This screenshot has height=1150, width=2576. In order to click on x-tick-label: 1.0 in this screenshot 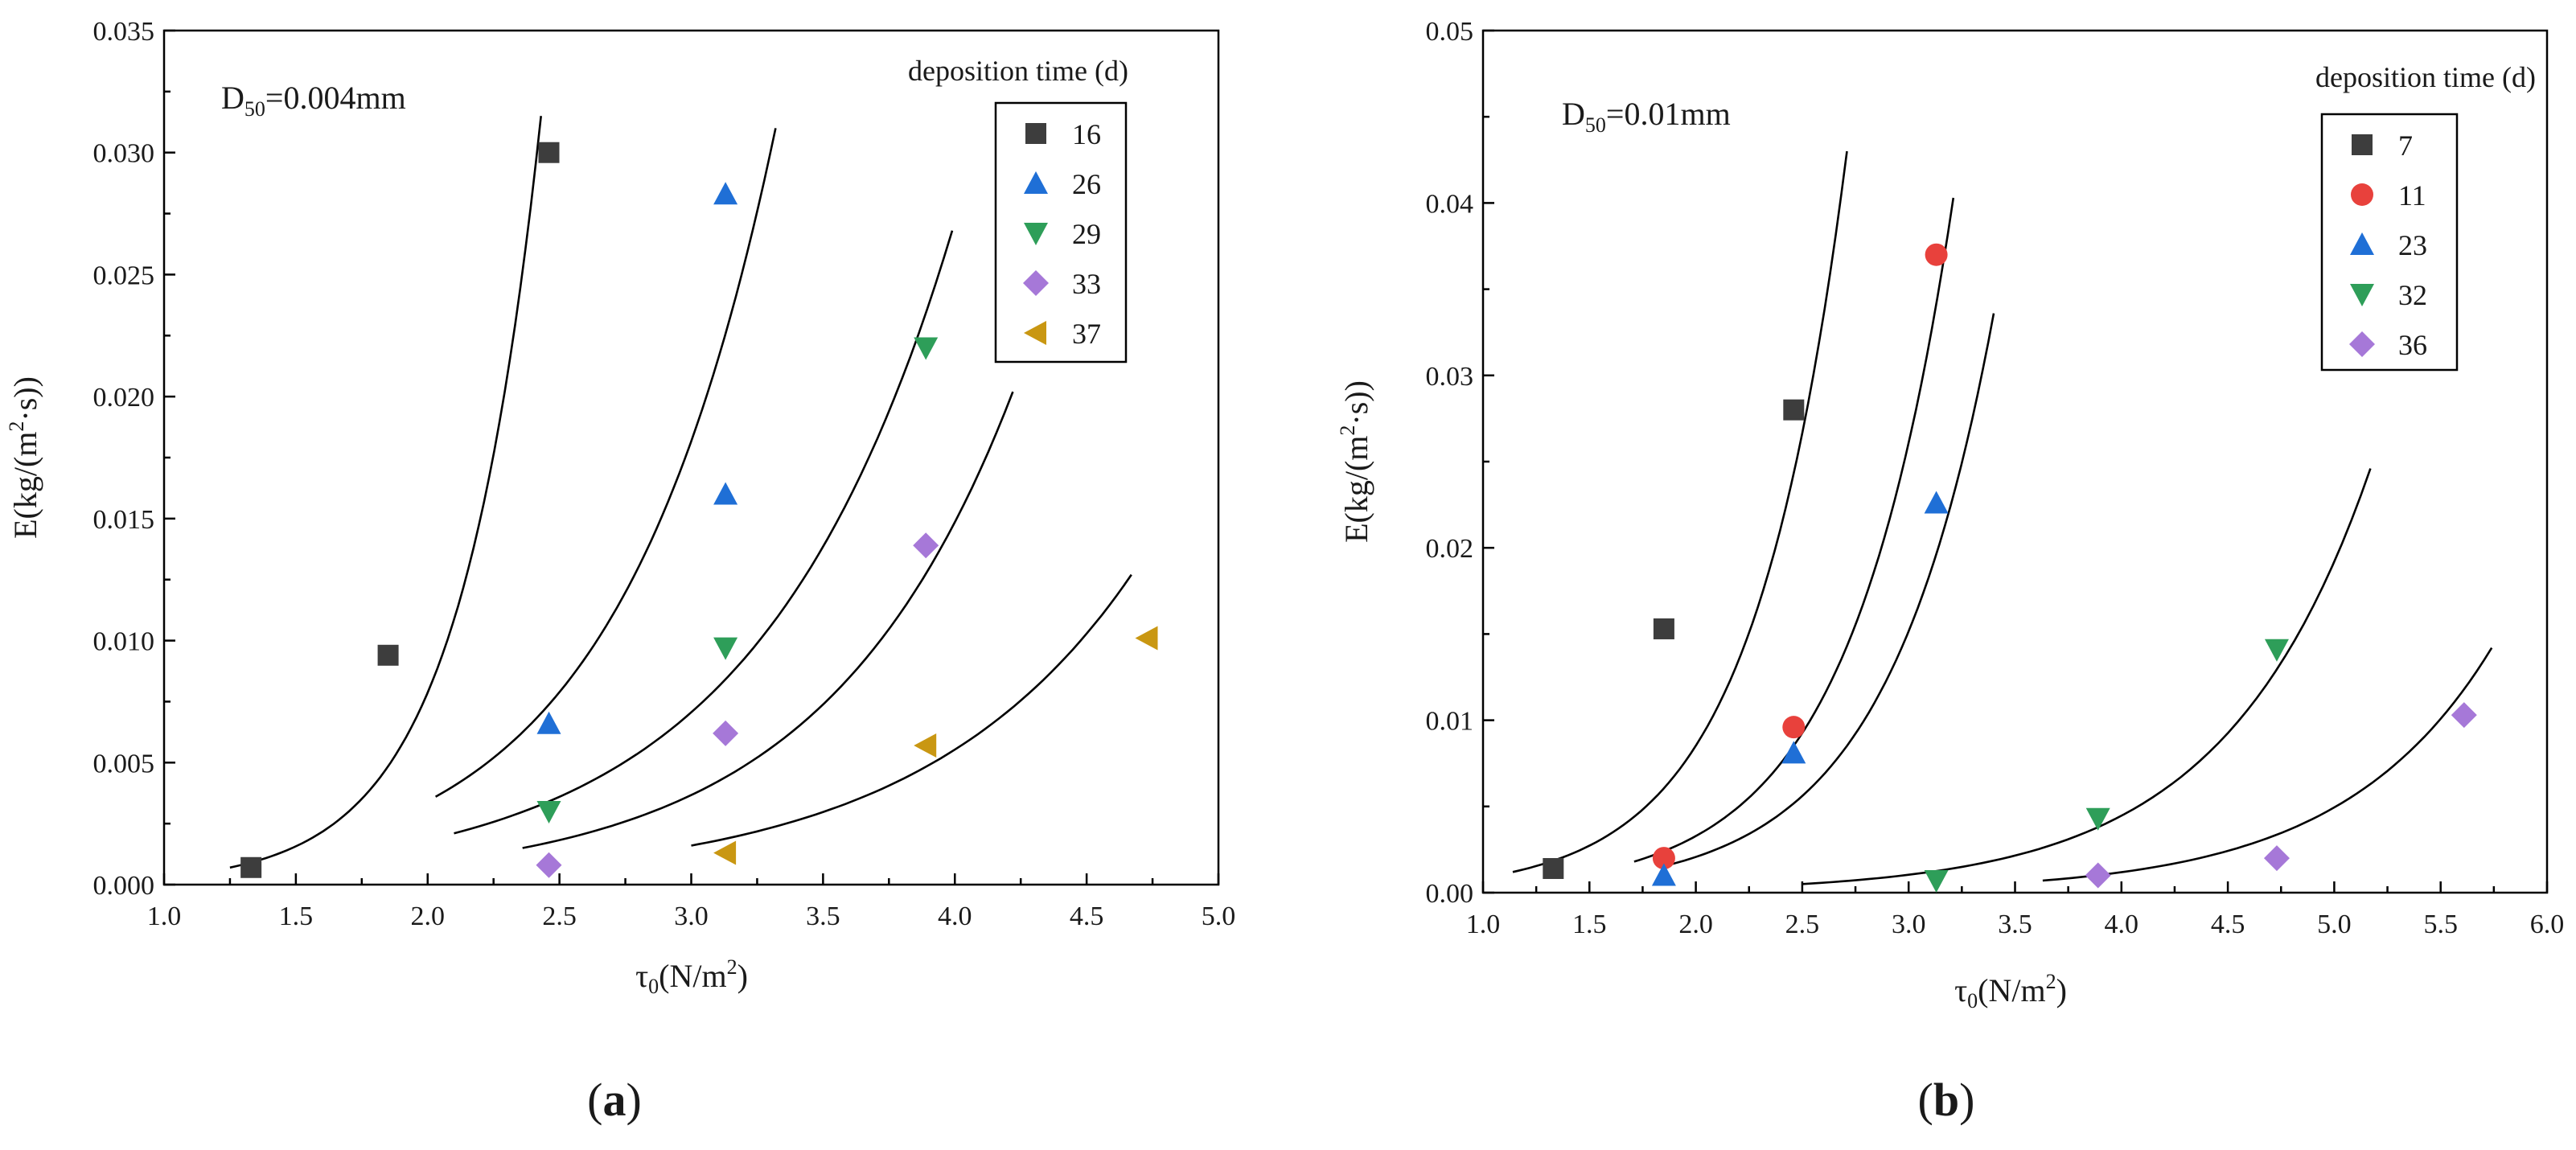, I will do `click(1483, 924)`.